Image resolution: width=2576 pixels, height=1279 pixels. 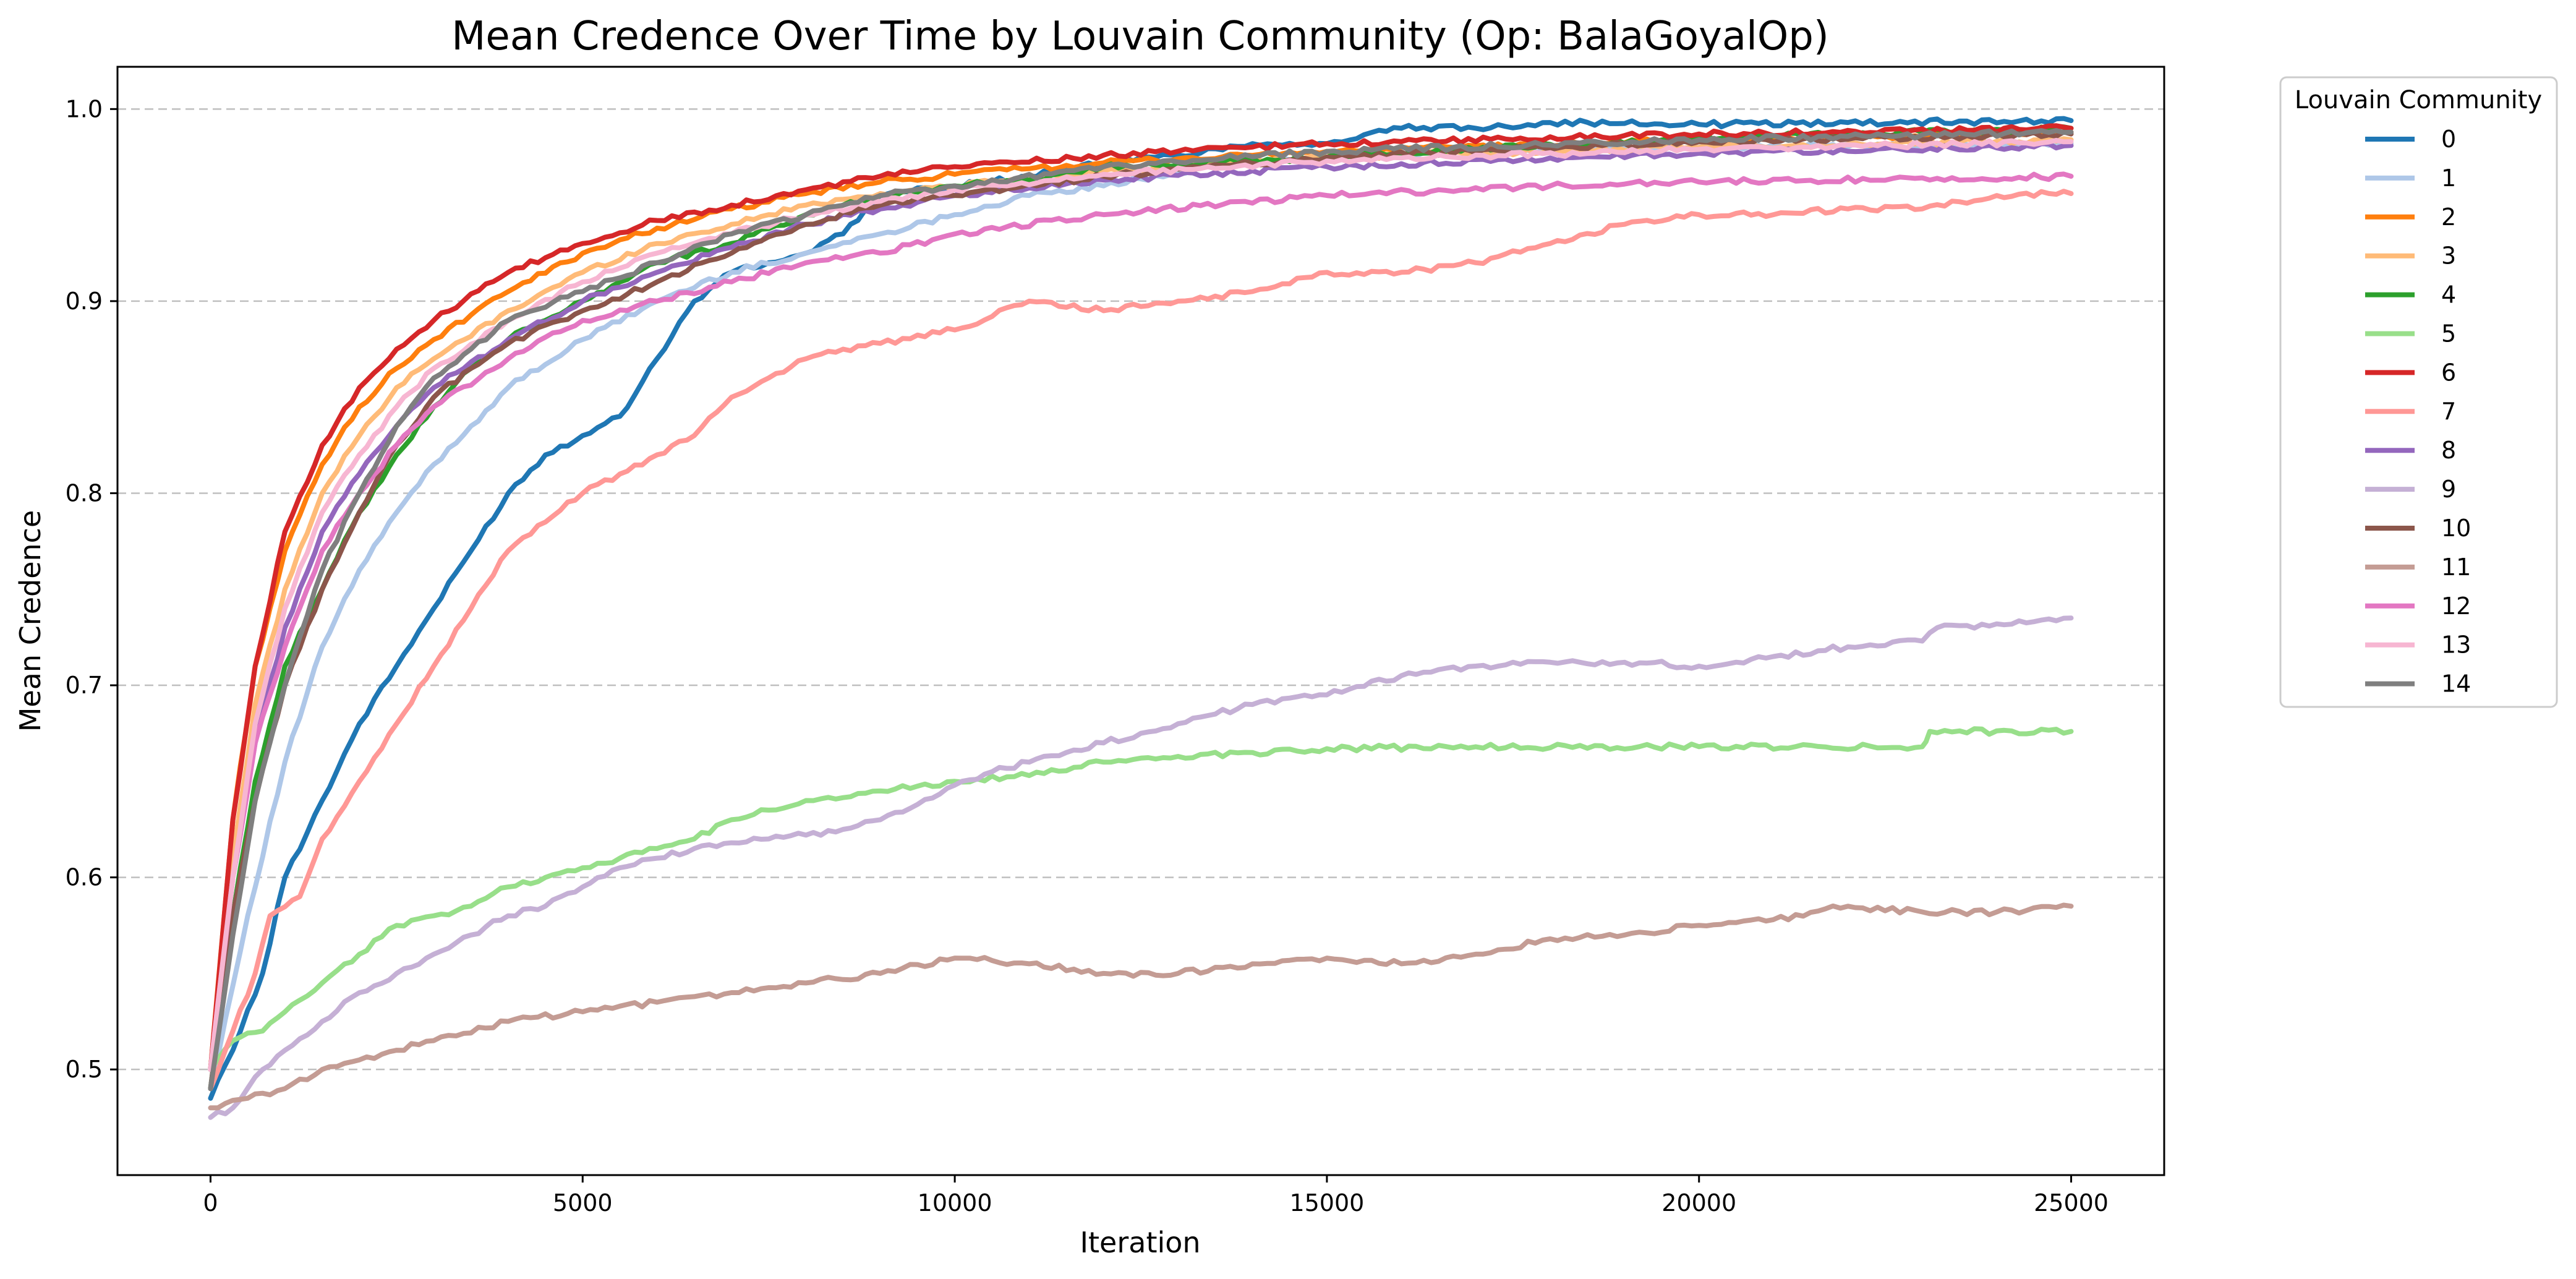 What do you see at coordinates (84, 108) in the screenshot?
I see `y-tick-label: 1.0` at bounding box center [84, 108].